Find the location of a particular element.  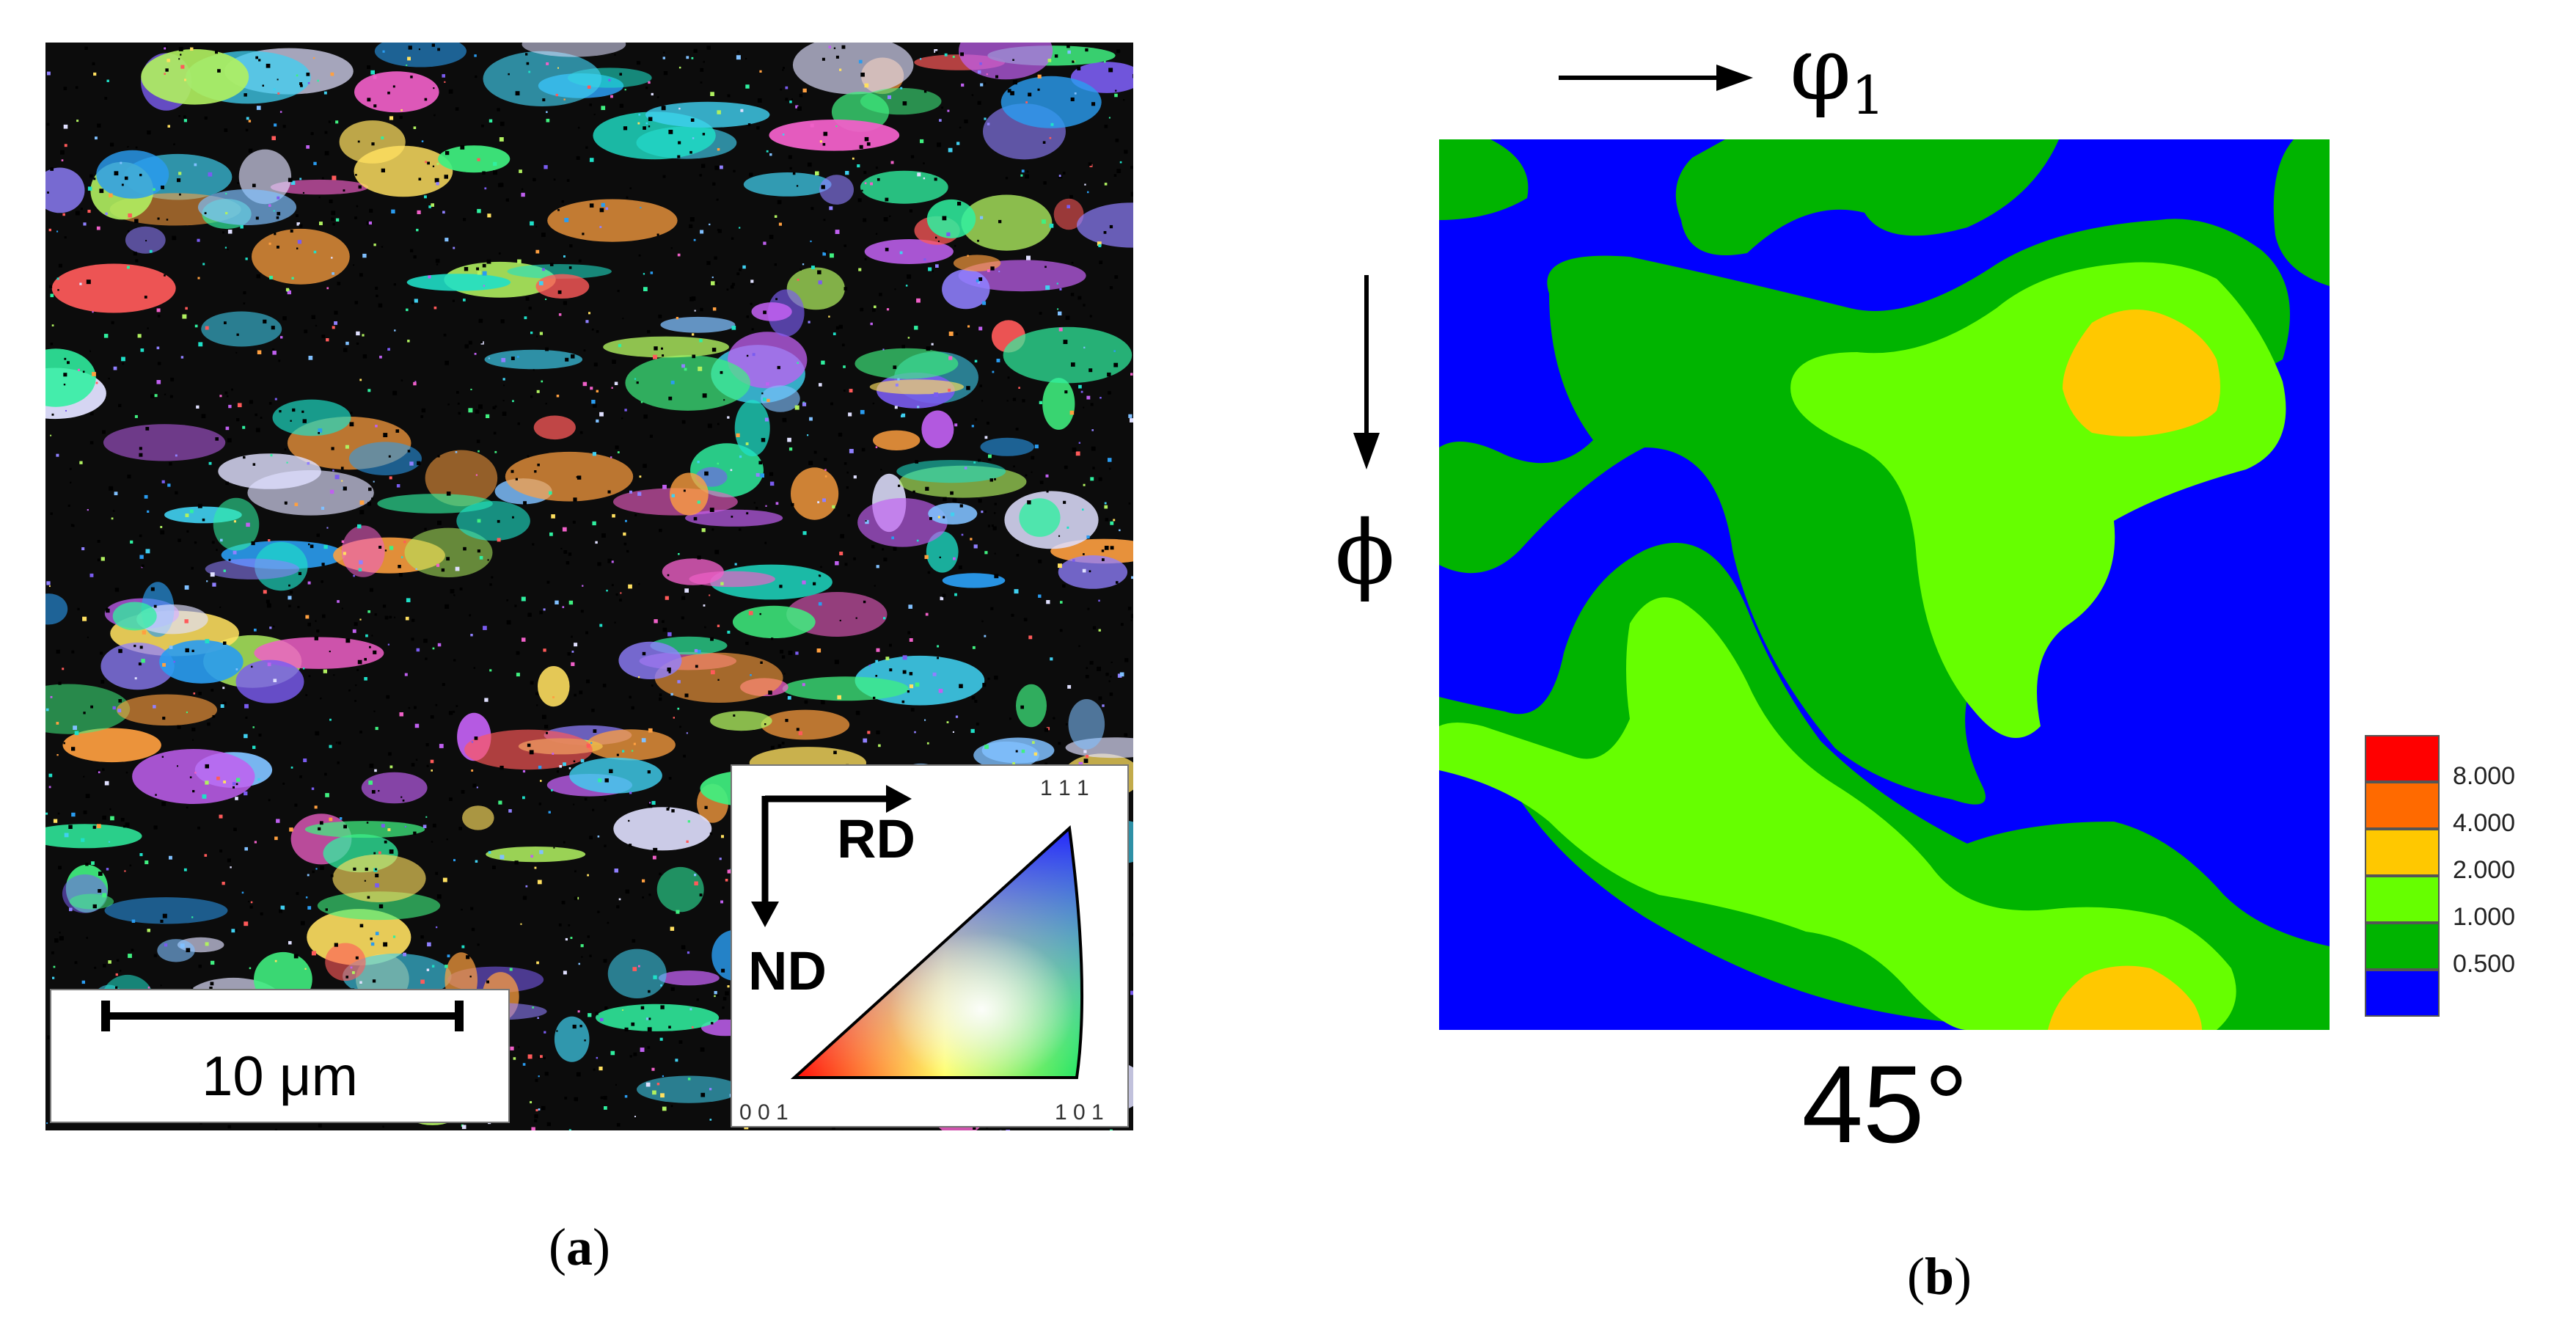

odf-section-angle: 45° is located at coordinates (1885, 1104).